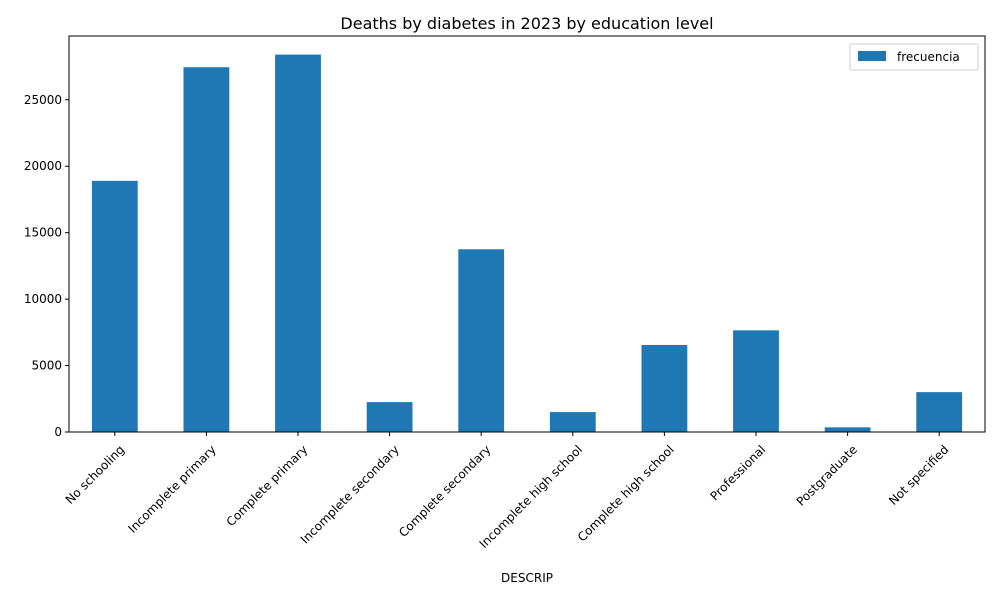 Image resolution: width=1000 pixels, height=600 pixels. What do you see at coordinates (58, 432) in the screenshot?
I see `y-tick-label: 0` at bounding box center [58, 432].